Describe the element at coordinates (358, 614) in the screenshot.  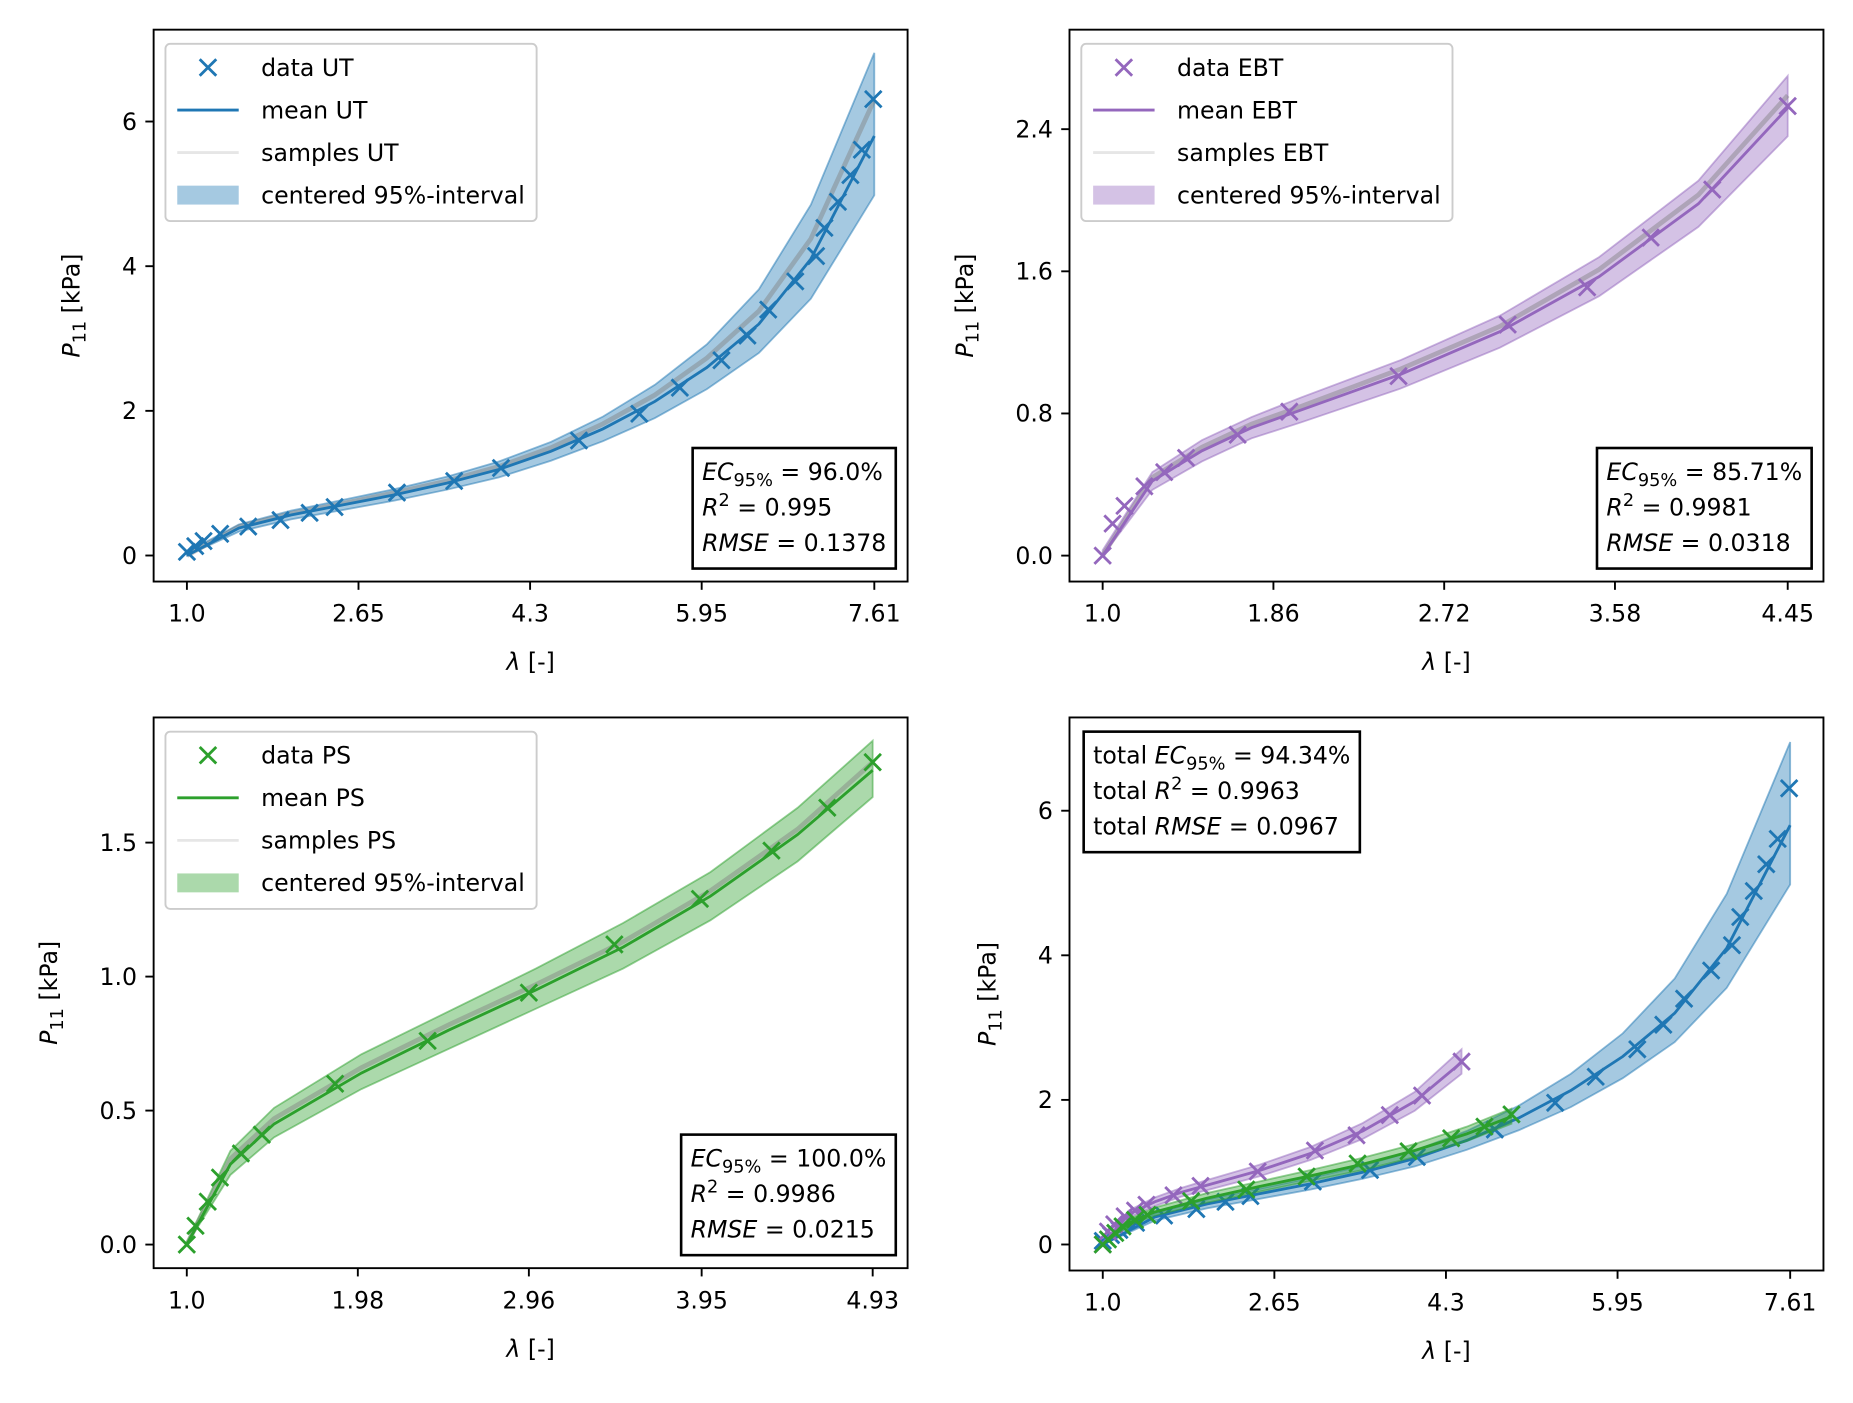
I see `x-tick-label: 2.65` at that location.